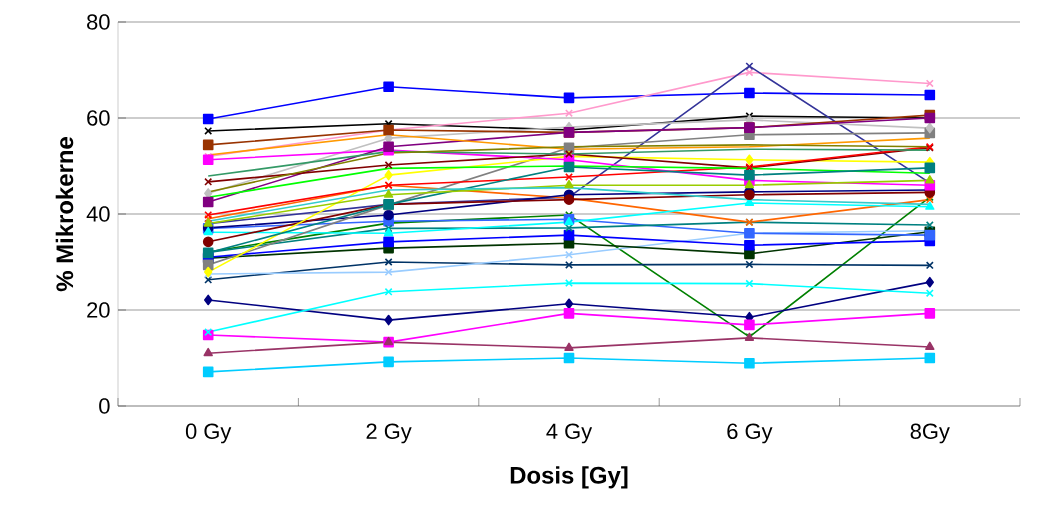  I want to click on y-tick-label: 40, so click(98, 214).